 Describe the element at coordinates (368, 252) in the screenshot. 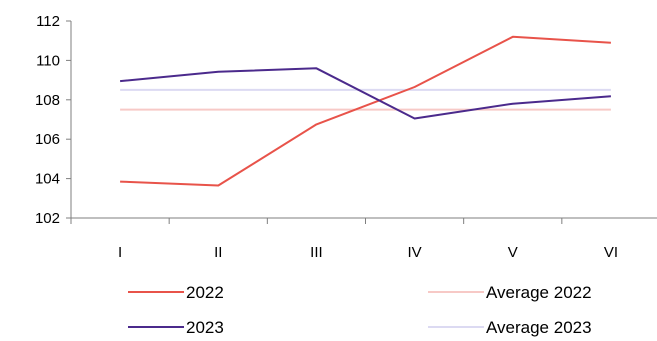

I see `x-tick-labels: I II III IV V VI` at that location.